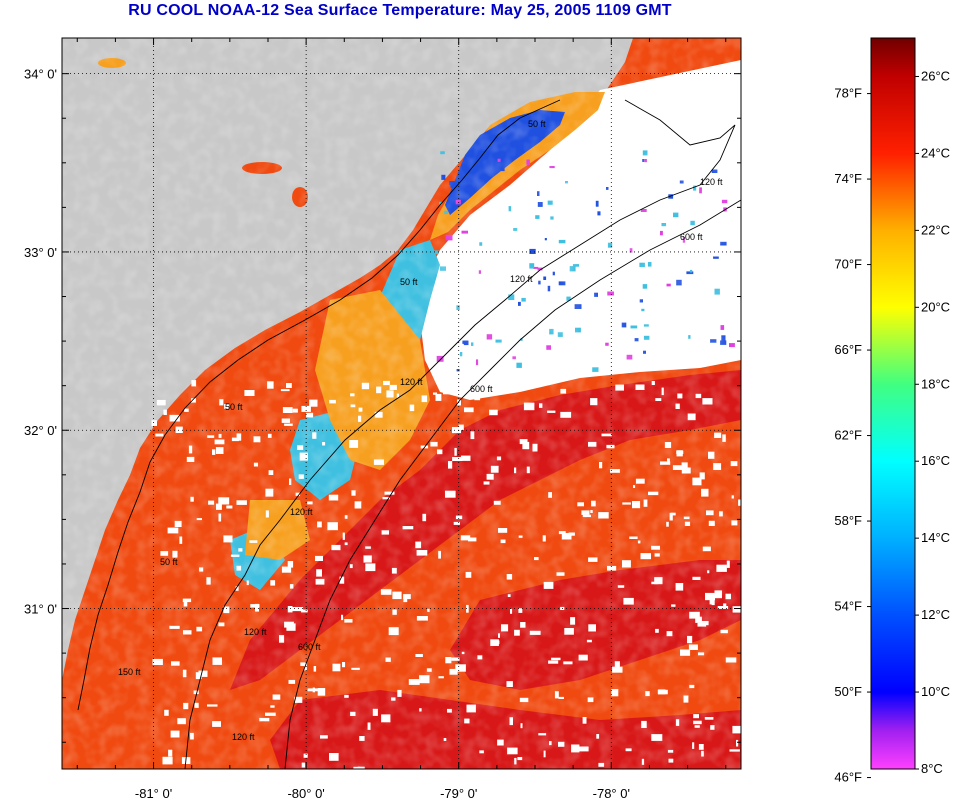 Image resolution: width=960 pixels, height=806 pixels. What do you see at coordinates (153, 793) in the screenshot?
I see `lon-tick-label: -81° 0'` at bounding box center [153, 793].